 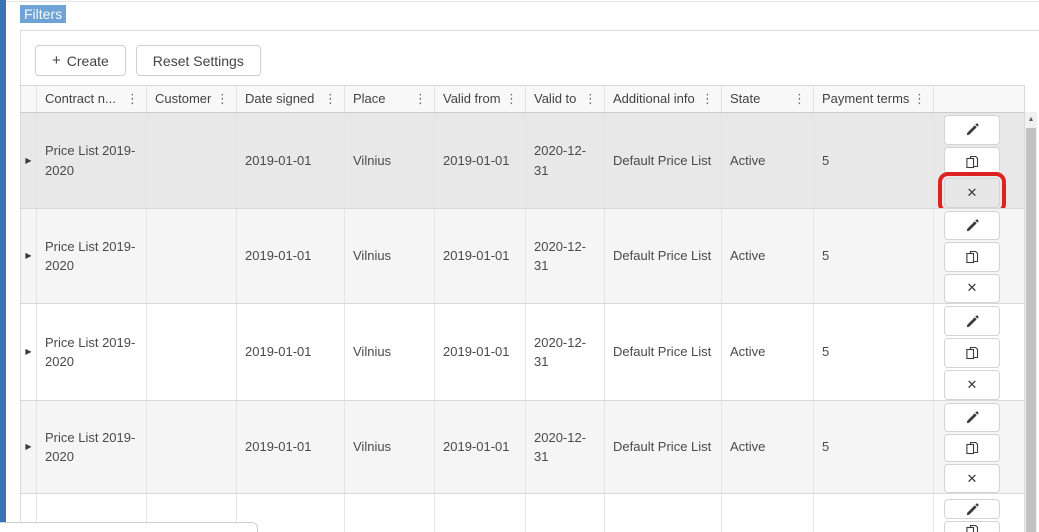 I want to click on reset-settings-button: Reset Settings, so click(x=198, y=60).